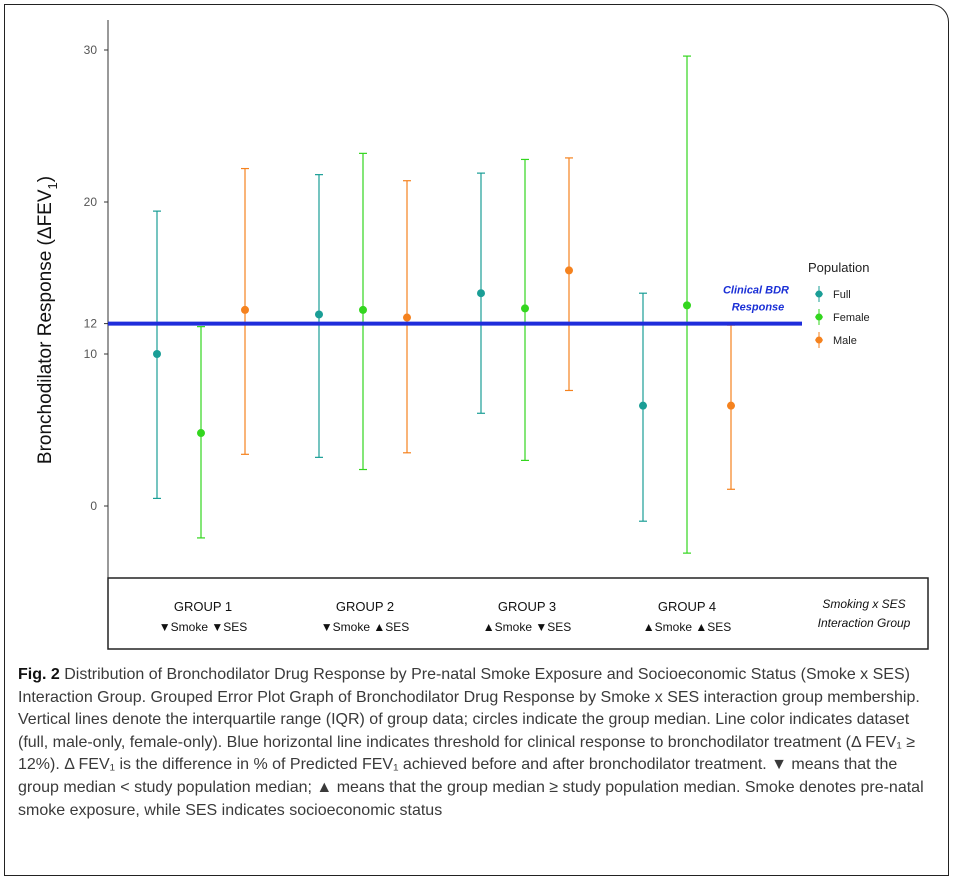  Describe the element at coordinates (91, 354) in the screenshot. I see `y-tick-label: 10` at that location.